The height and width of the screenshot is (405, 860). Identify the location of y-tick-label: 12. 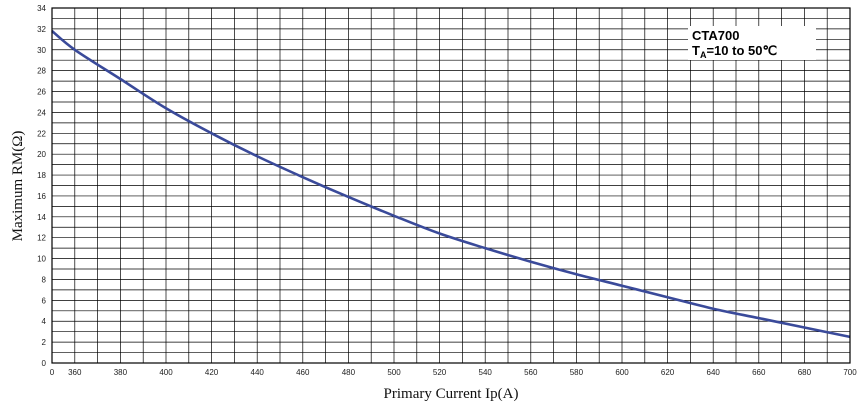
(41, 238).